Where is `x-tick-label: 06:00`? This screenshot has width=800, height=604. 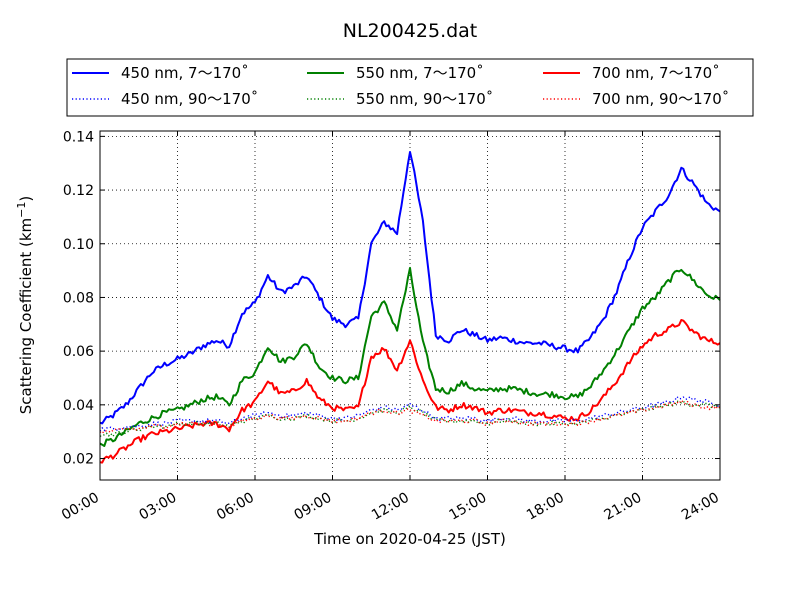 x-tick-label: 06:00 is located at coordinates (235, 507).